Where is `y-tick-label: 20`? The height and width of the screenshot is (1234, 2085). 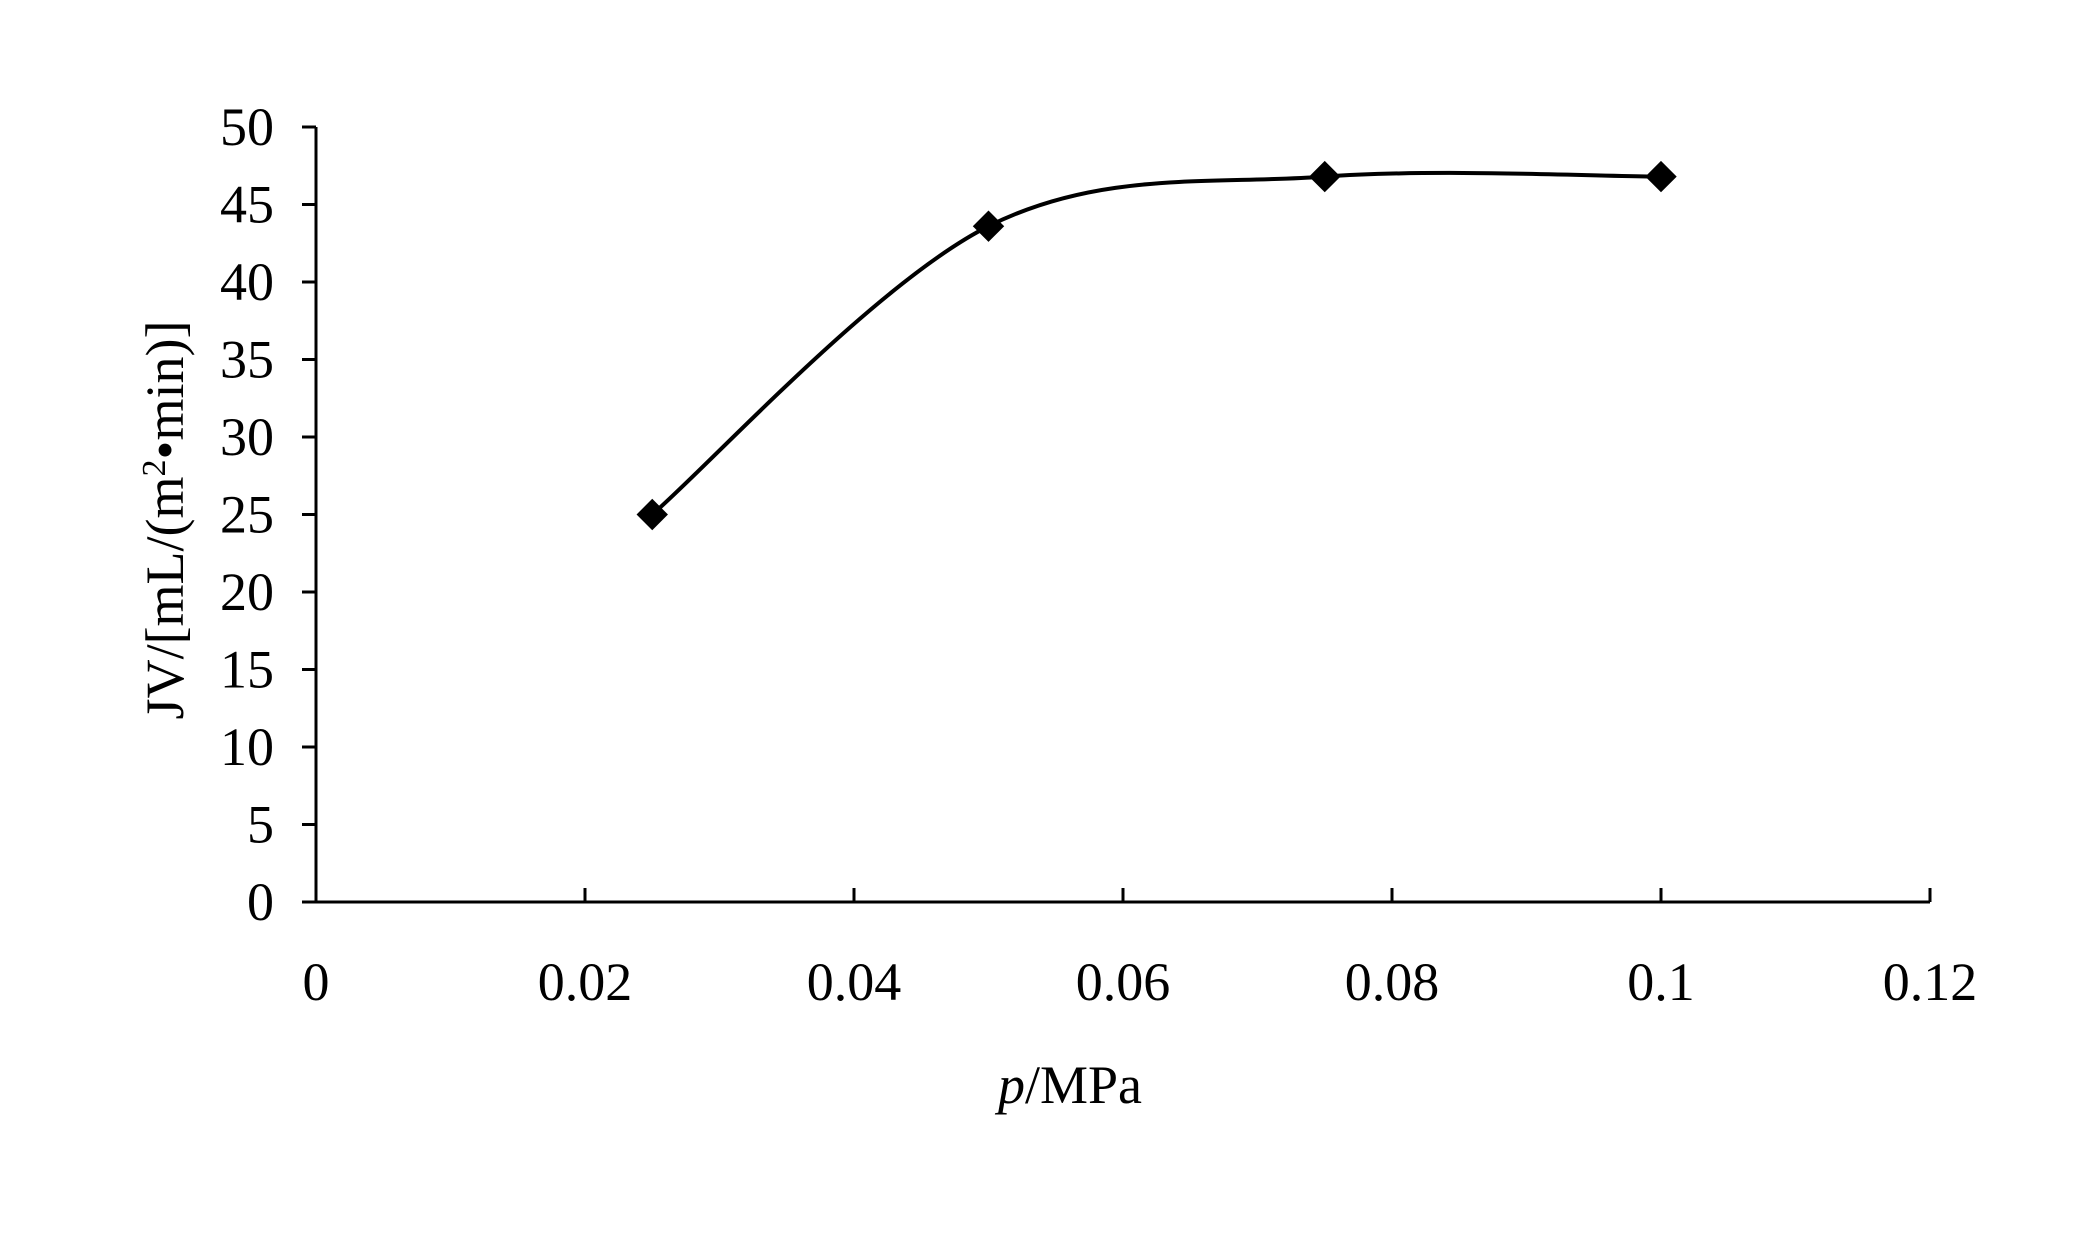
y-tick-label: 20 is located at coordinates (247, 592).